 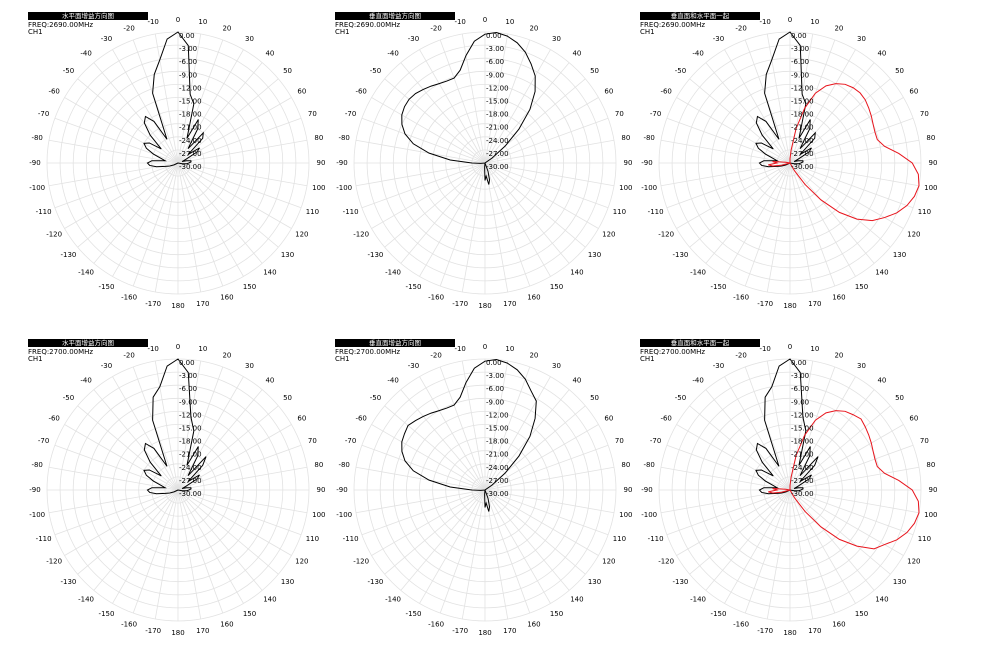 I want to click on theta-tick-label: 140, so click(x=269, y=600).